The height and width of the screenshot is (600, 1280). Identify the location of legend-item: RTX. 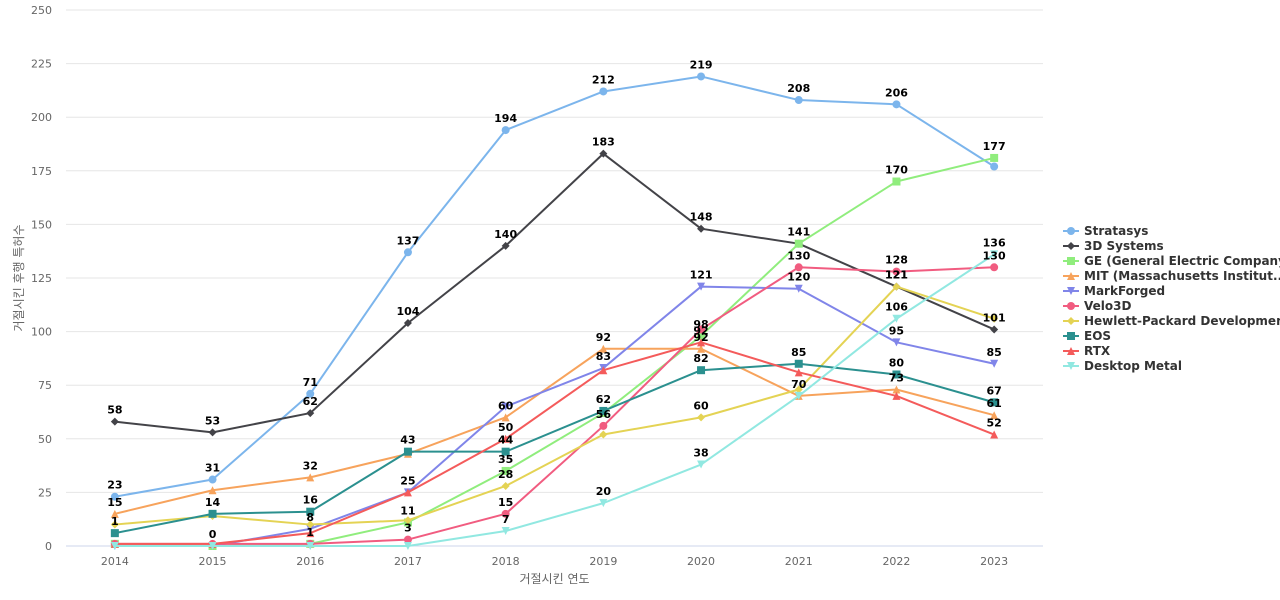
(1087, 351).